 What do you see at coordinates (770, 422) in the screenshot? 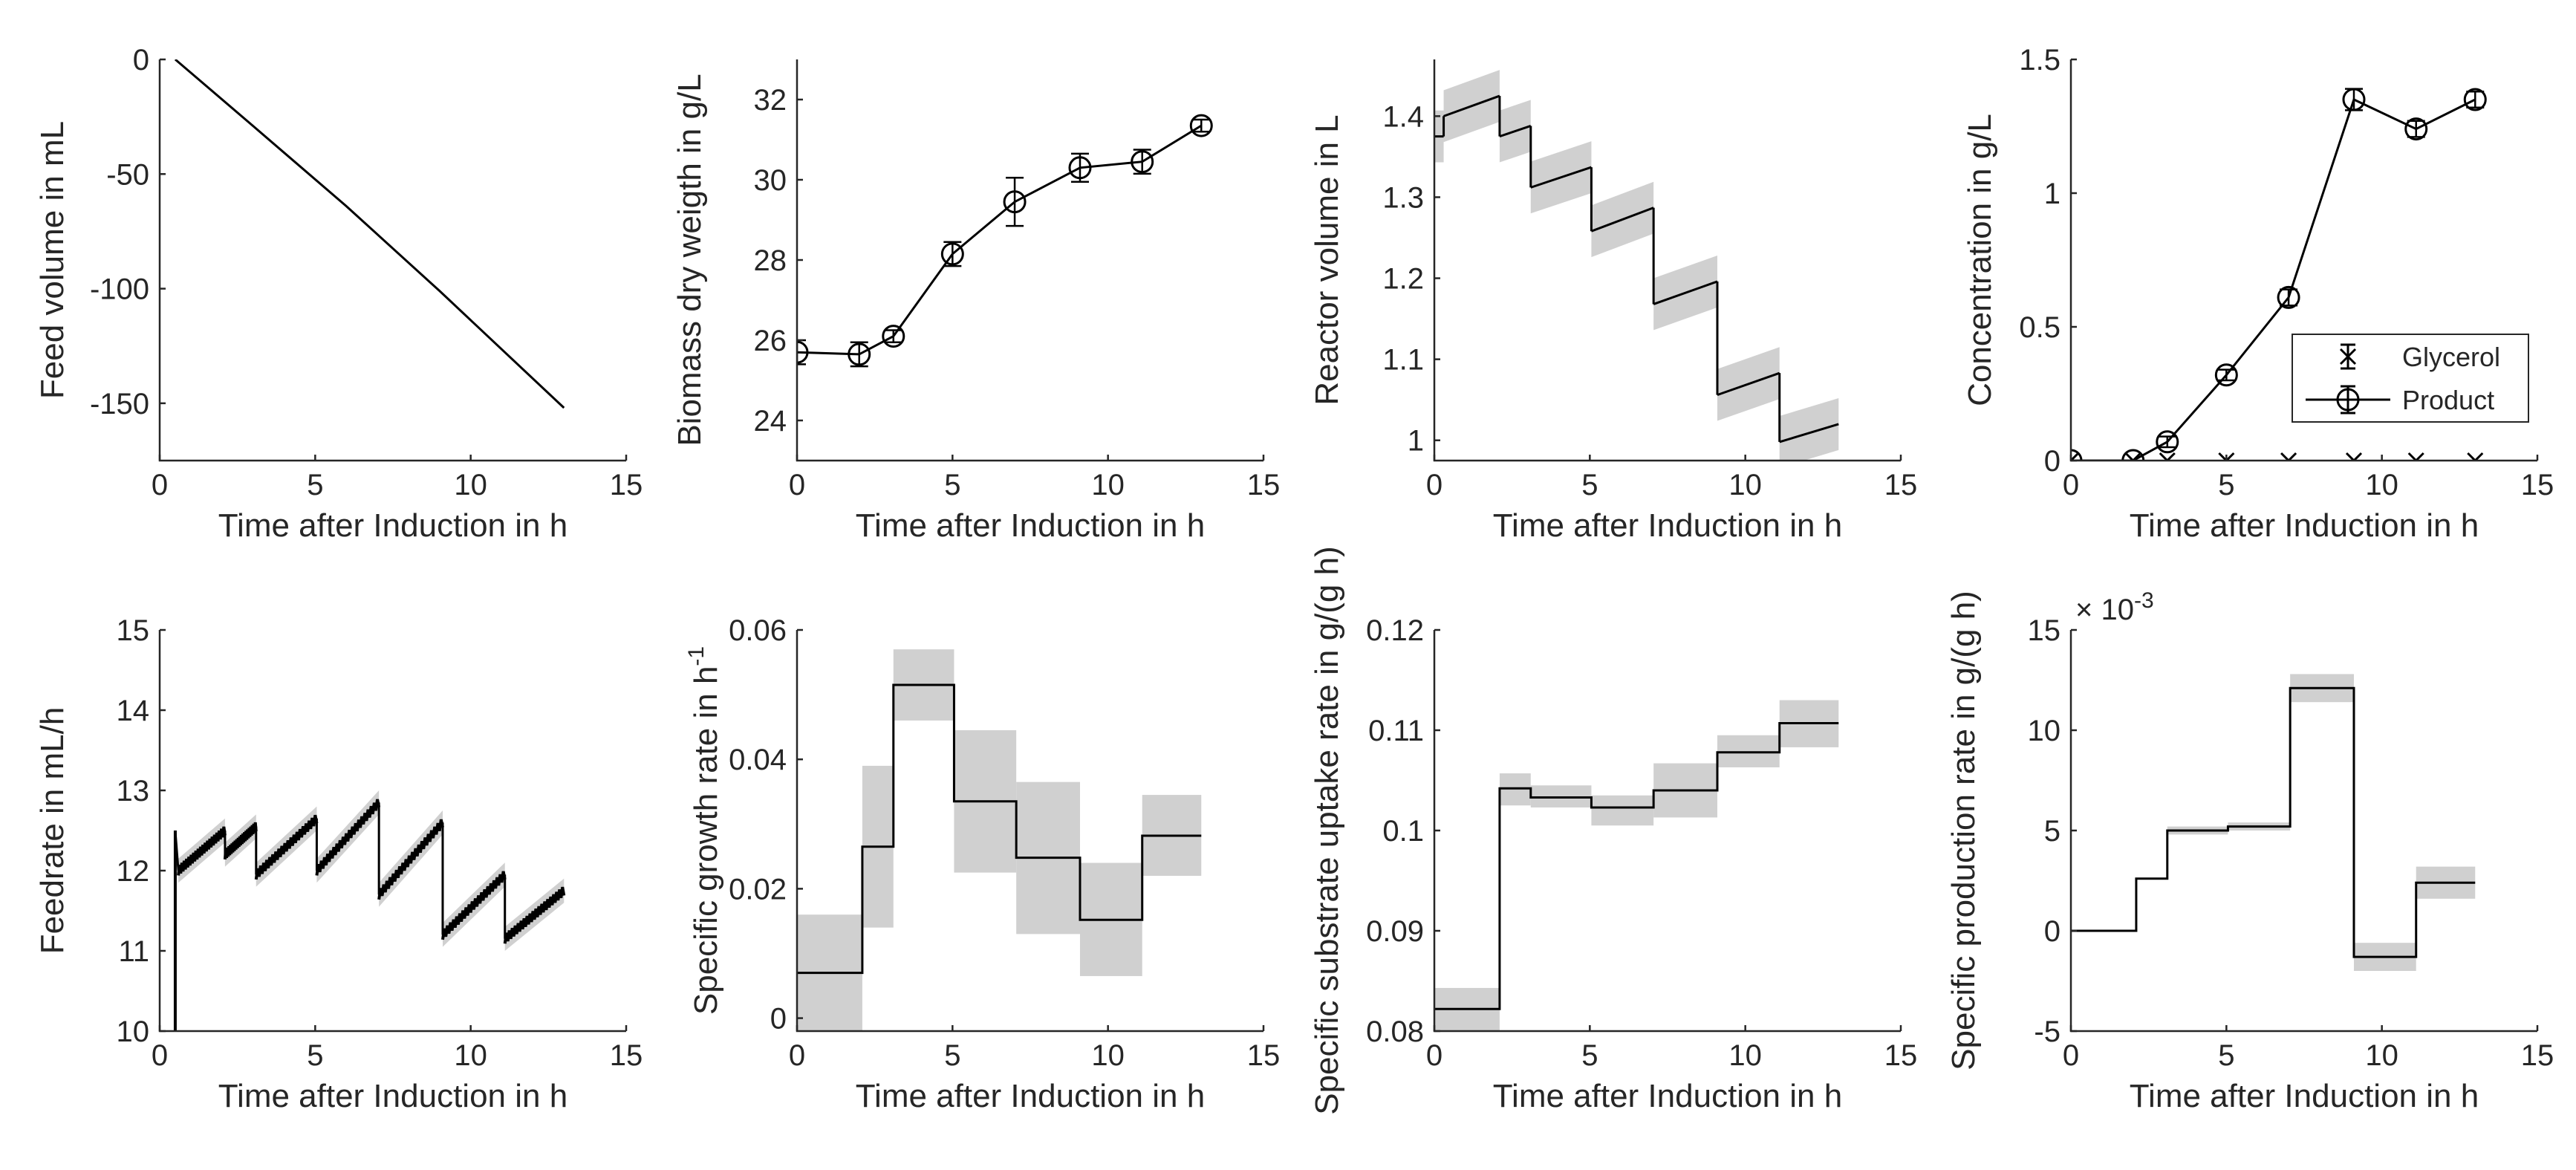
I see `y-tick-label: 24` at bounding box center [770, 422].